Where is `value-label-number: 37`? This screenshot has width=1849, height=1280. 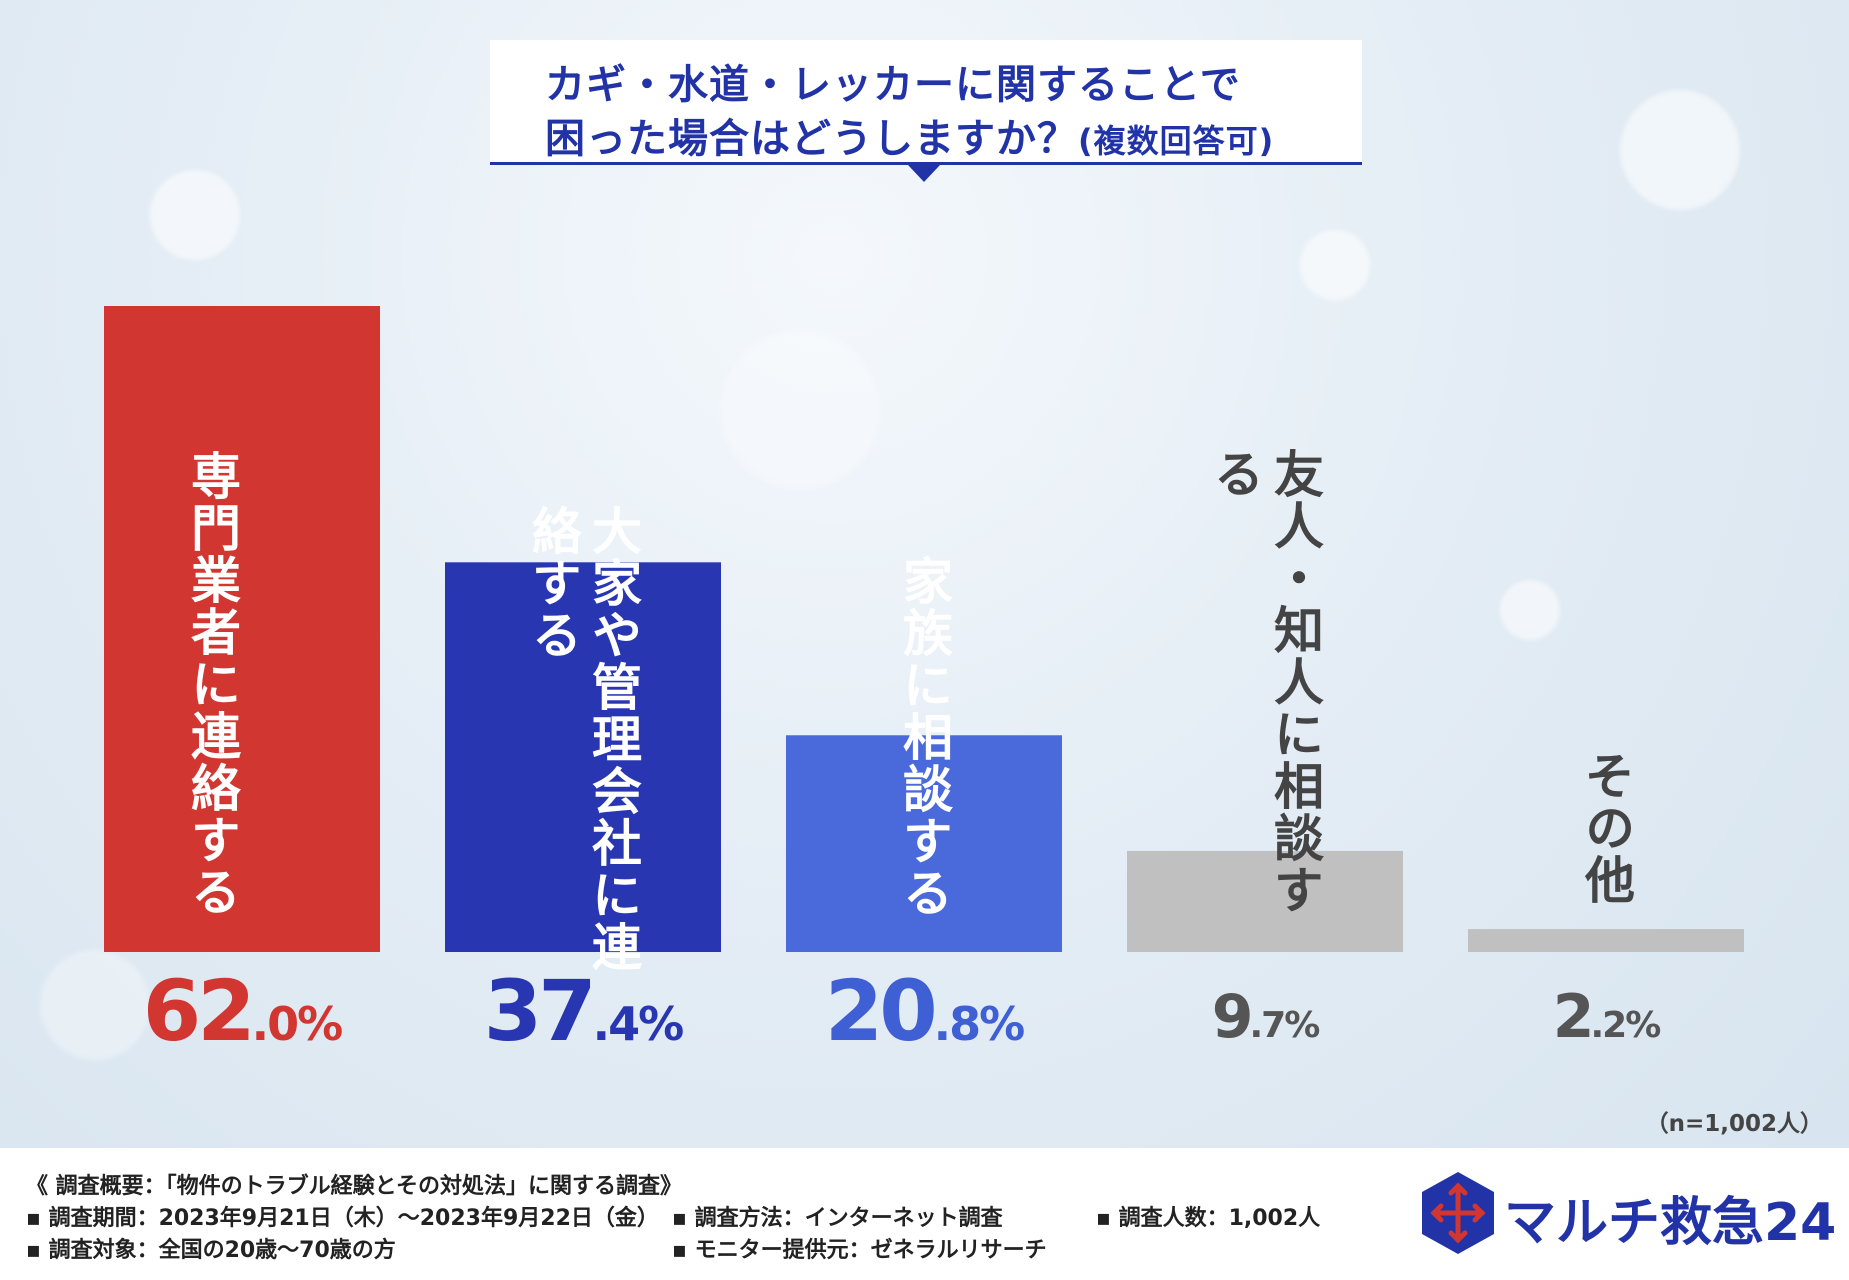
value-label-number: 37 is located at coordinates (540, 1011).